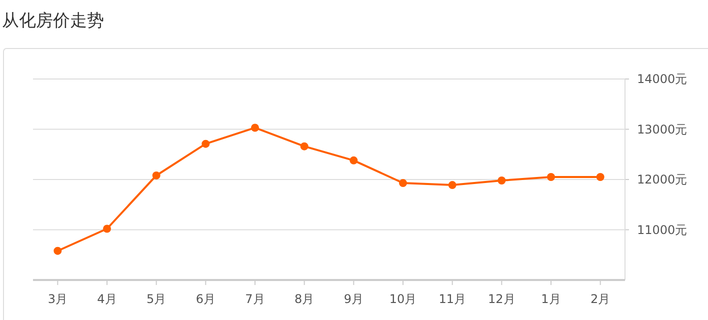 The image size is (708, 320). Describe the element at coordinates (354, 299) in the screenshot. I see `xtick: 9月` at that location.